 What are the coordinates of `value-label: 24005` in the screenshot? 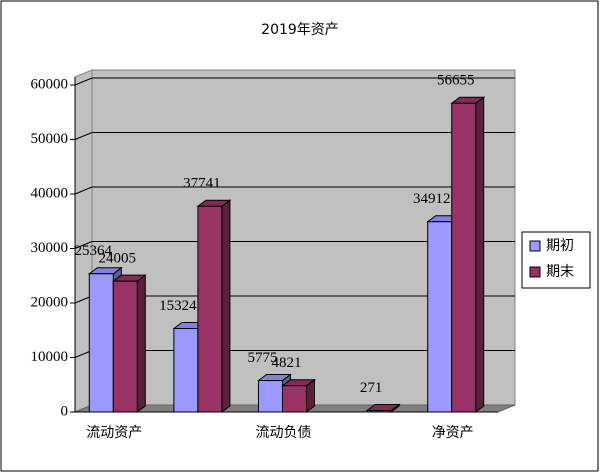 It's located at (118, 259).